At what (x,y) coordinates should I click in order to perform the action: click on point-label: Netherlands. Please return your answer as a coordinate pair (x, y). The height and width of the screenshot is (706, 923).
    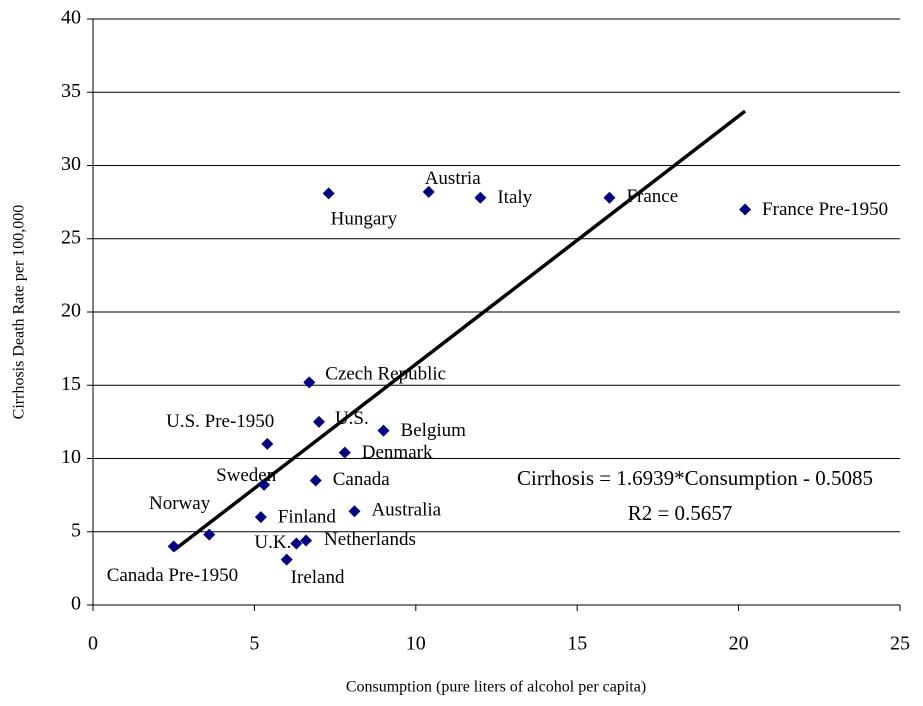
    Looking at the image, I should click on (370, 539).